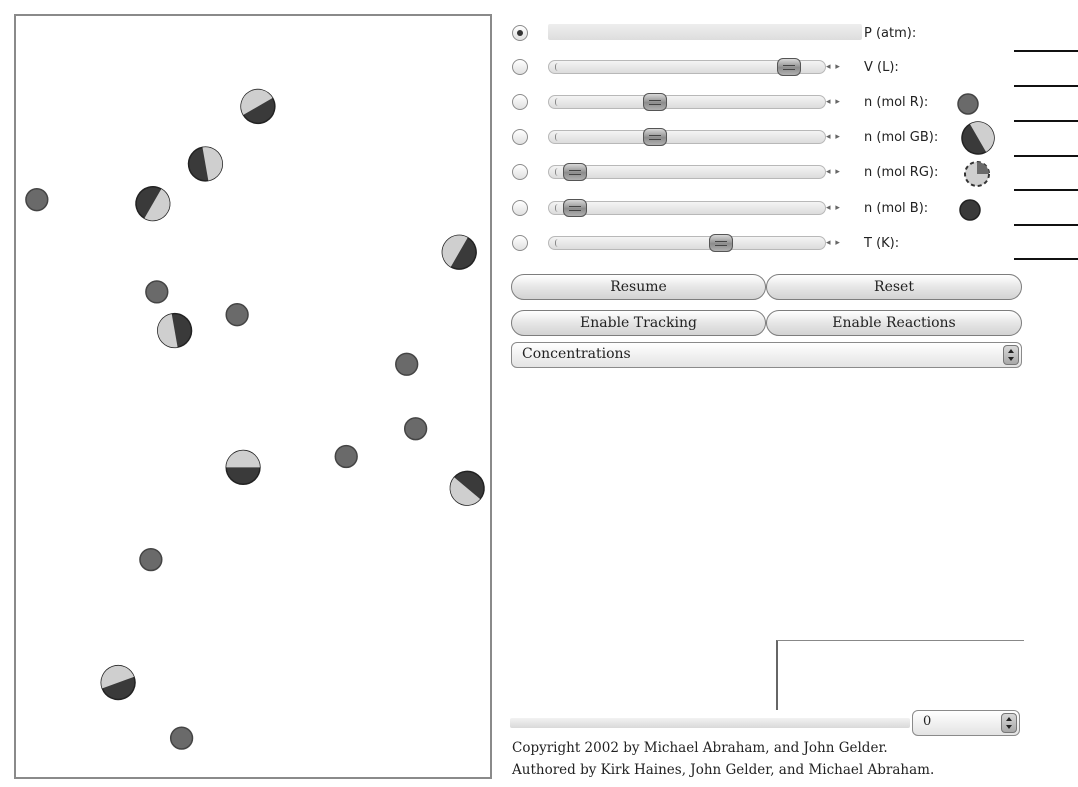 The height and width of the screenshot is (787, 1078). What do you see at coordinates (705, 32) in the screenshot?
I see `pressure-bar` at bounding box center [705, 32].